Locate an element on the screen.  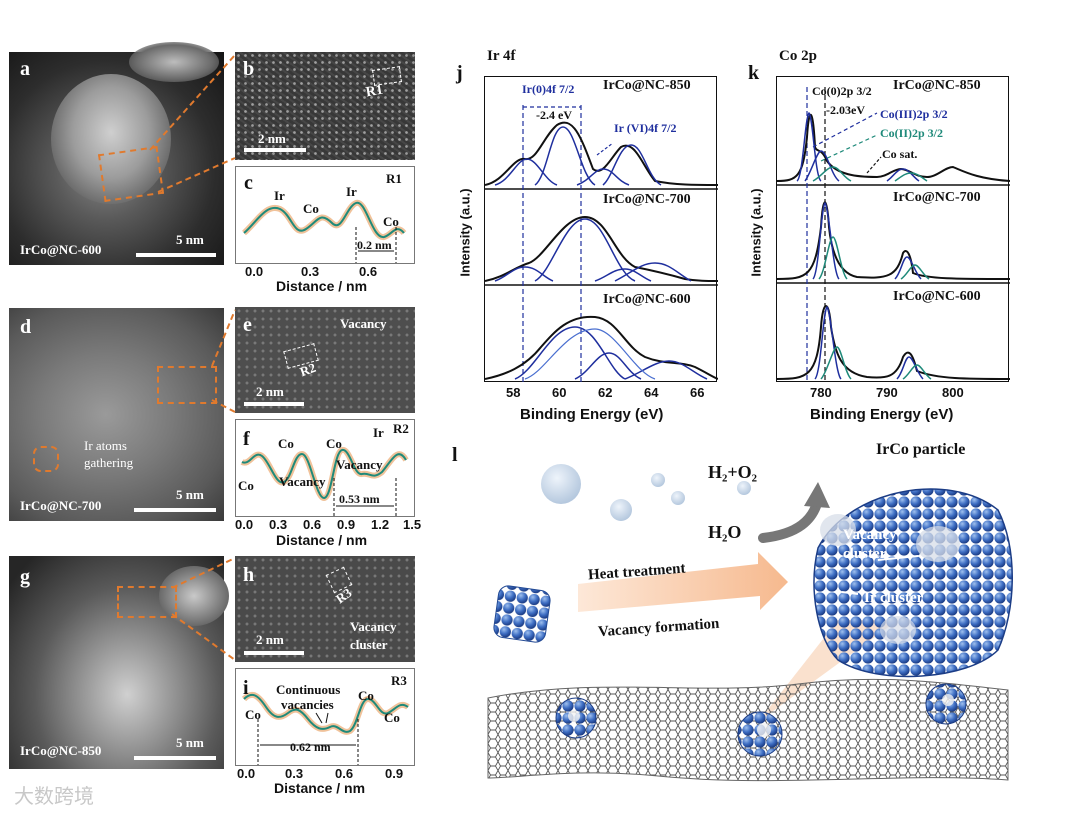
region-label-f: R2 is located at coordinates (401, 428).